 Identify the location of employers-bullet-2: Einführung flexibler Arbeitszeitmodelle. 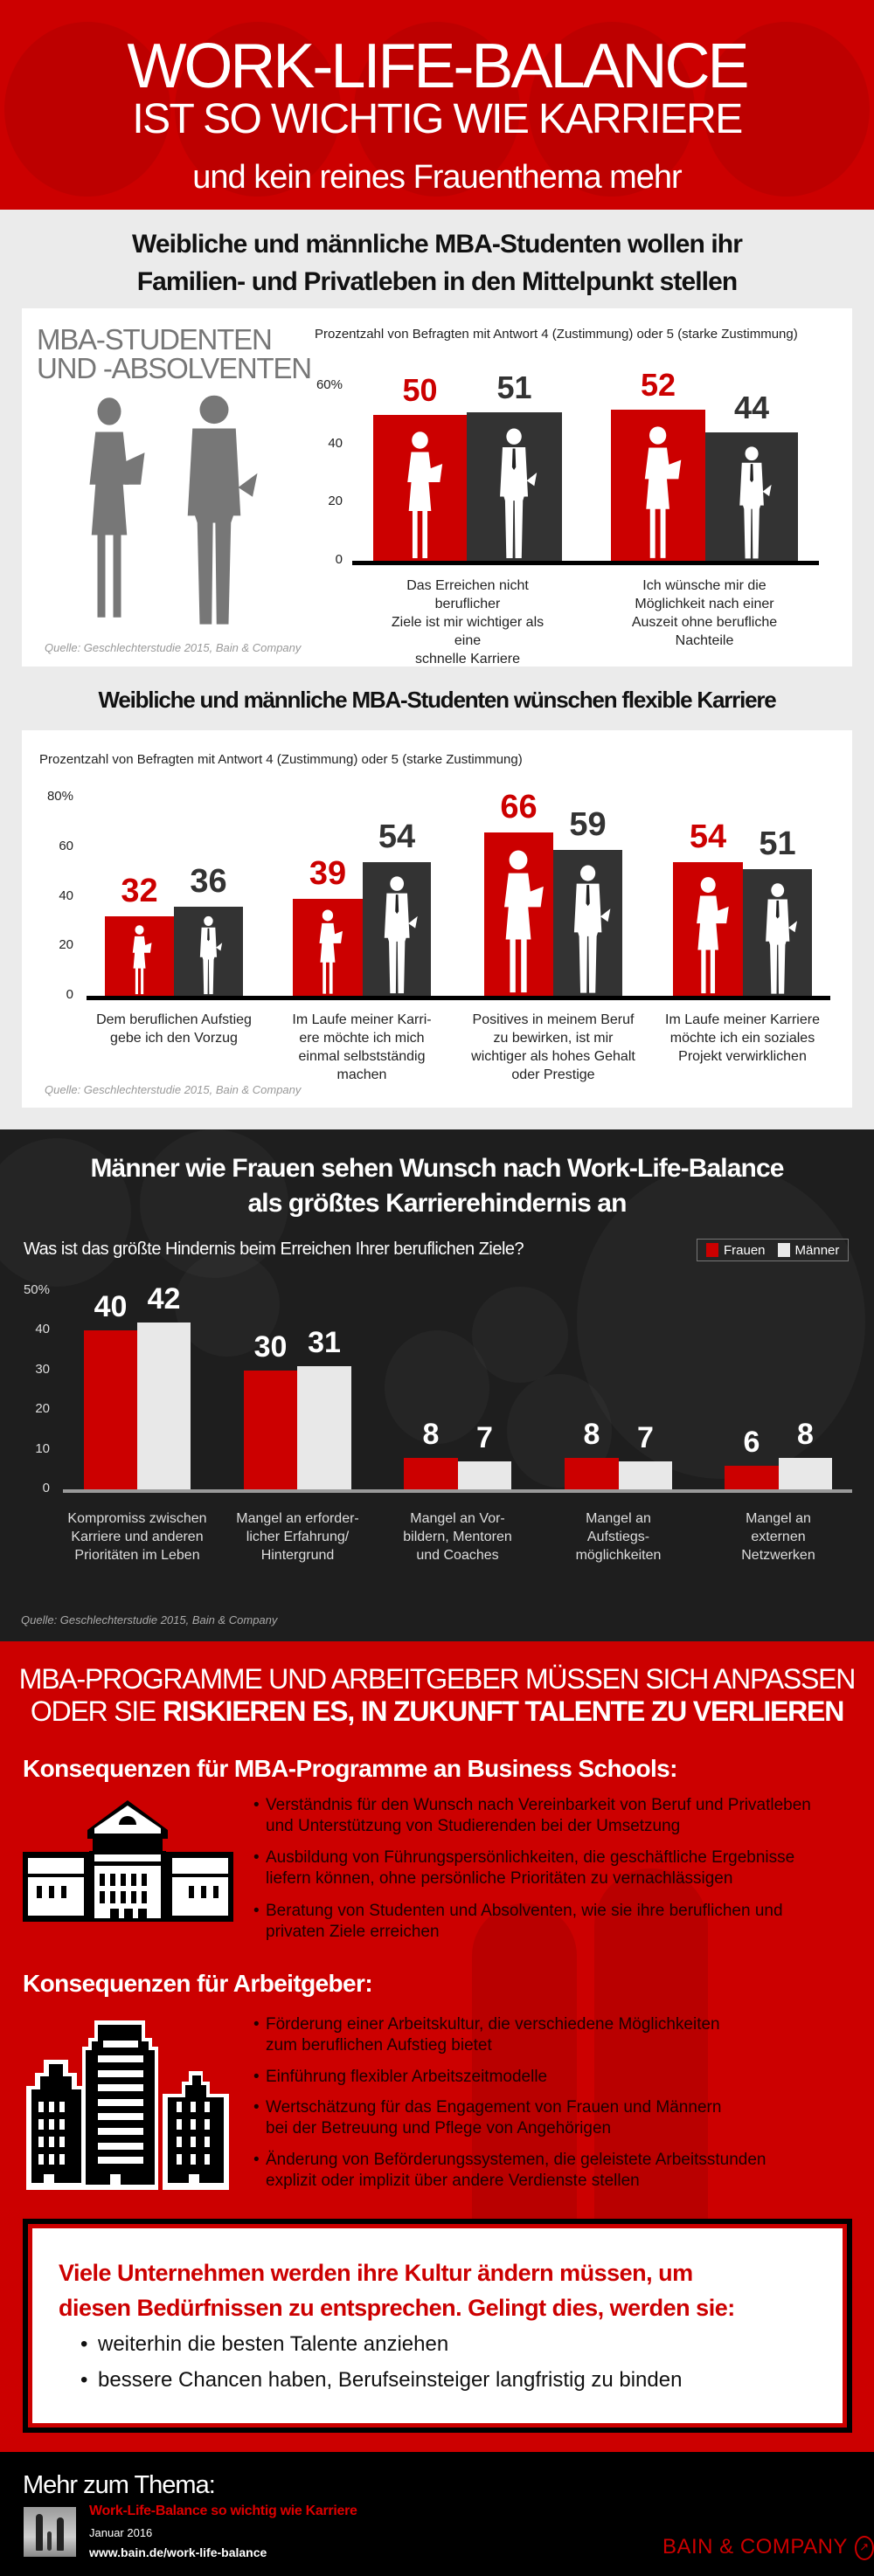
(400, 2077).